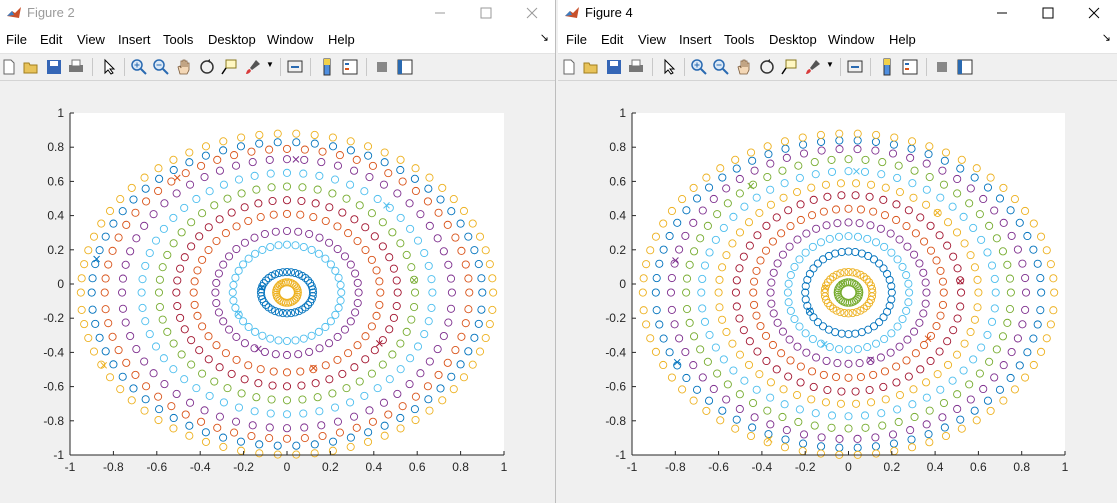 Image resolution: width=1117 pixels, height=503 pixels. What do you see at coordinates (277, 13) in the screenshot?
I see `title-bar: Figure 2` at bounding box center [277, 13].